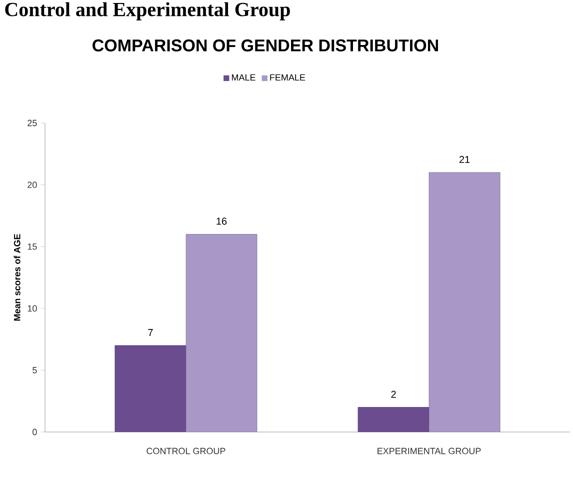 The image size is (573, 482). What do you see at coordinates (32, 308) in the screenshot?
I see `y-tick-label: 10` at bounding box center [32, 308].